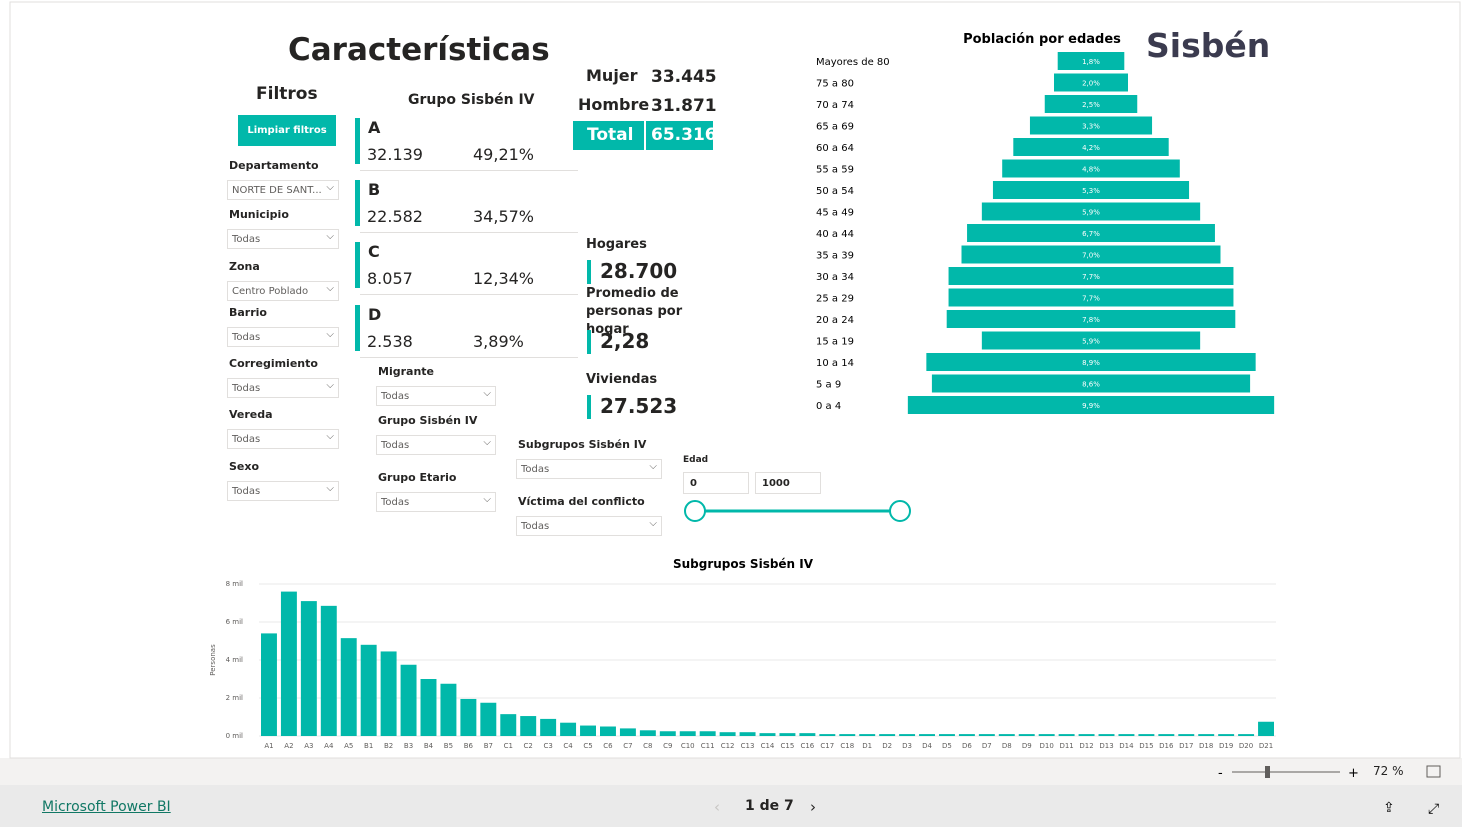 This screenshot has height=827, width=1462. What do you see at coordinates (1091, 385) in the screenshot?
I see `data-label: 8,6%` at bounding box center [1091, 385].